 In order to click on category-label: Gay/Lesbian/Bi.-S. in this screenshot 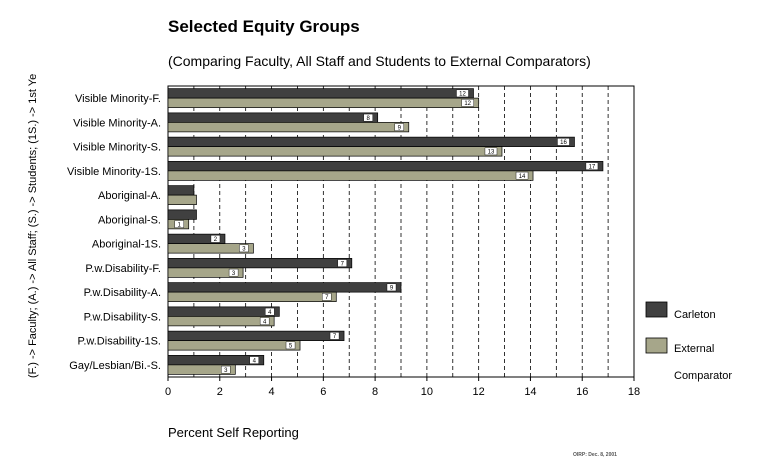, I will do `click(115, 366)`.